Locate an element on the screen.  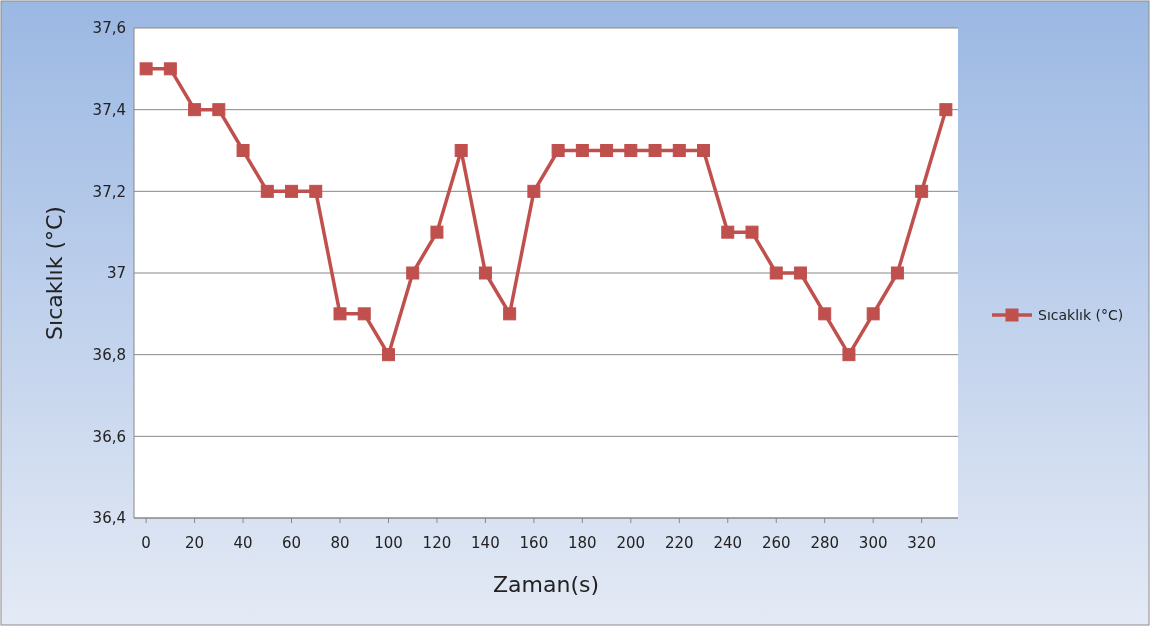
y-tick-label: 36,4 is located at coordinates (109, 518).